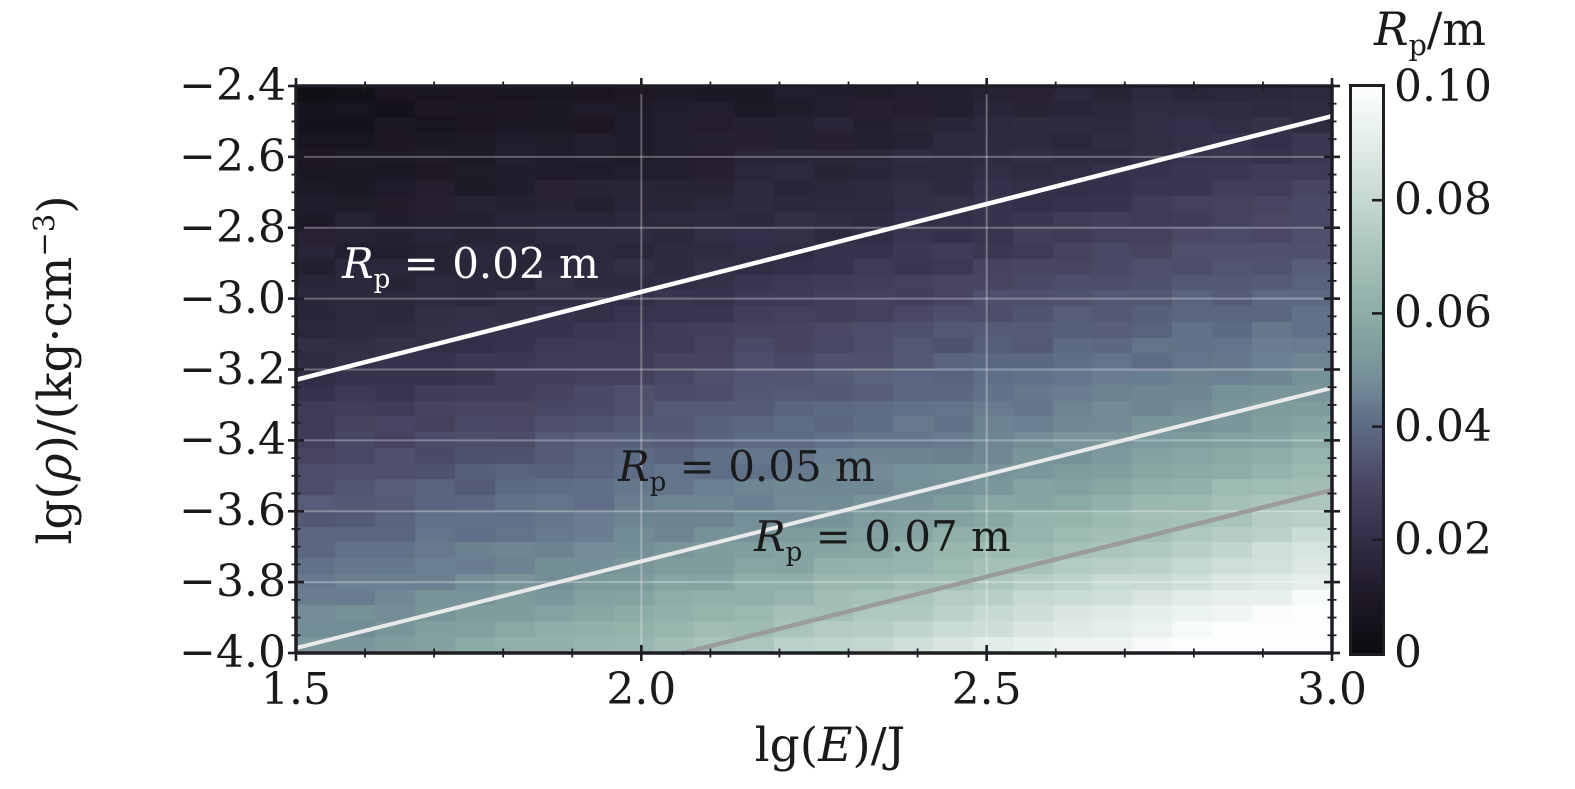 The height and width of the screenshot is (789, 1575). Describe the element at coordinates (55, 355) in the screenshot. I see `y-axis-label-post: )/(kg·cm` at that location.